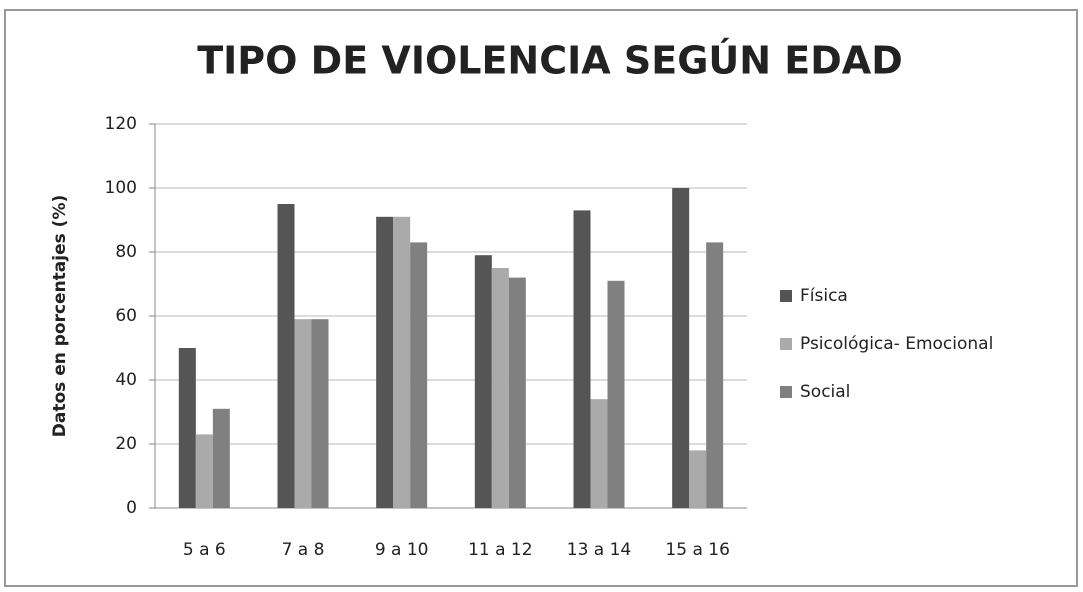 This screenshot has width=1083, height=592. What do you see at coordinates (121, 188) in the screenshot?
I see `y-tick-label: 100` at bounding box center [121, 188].